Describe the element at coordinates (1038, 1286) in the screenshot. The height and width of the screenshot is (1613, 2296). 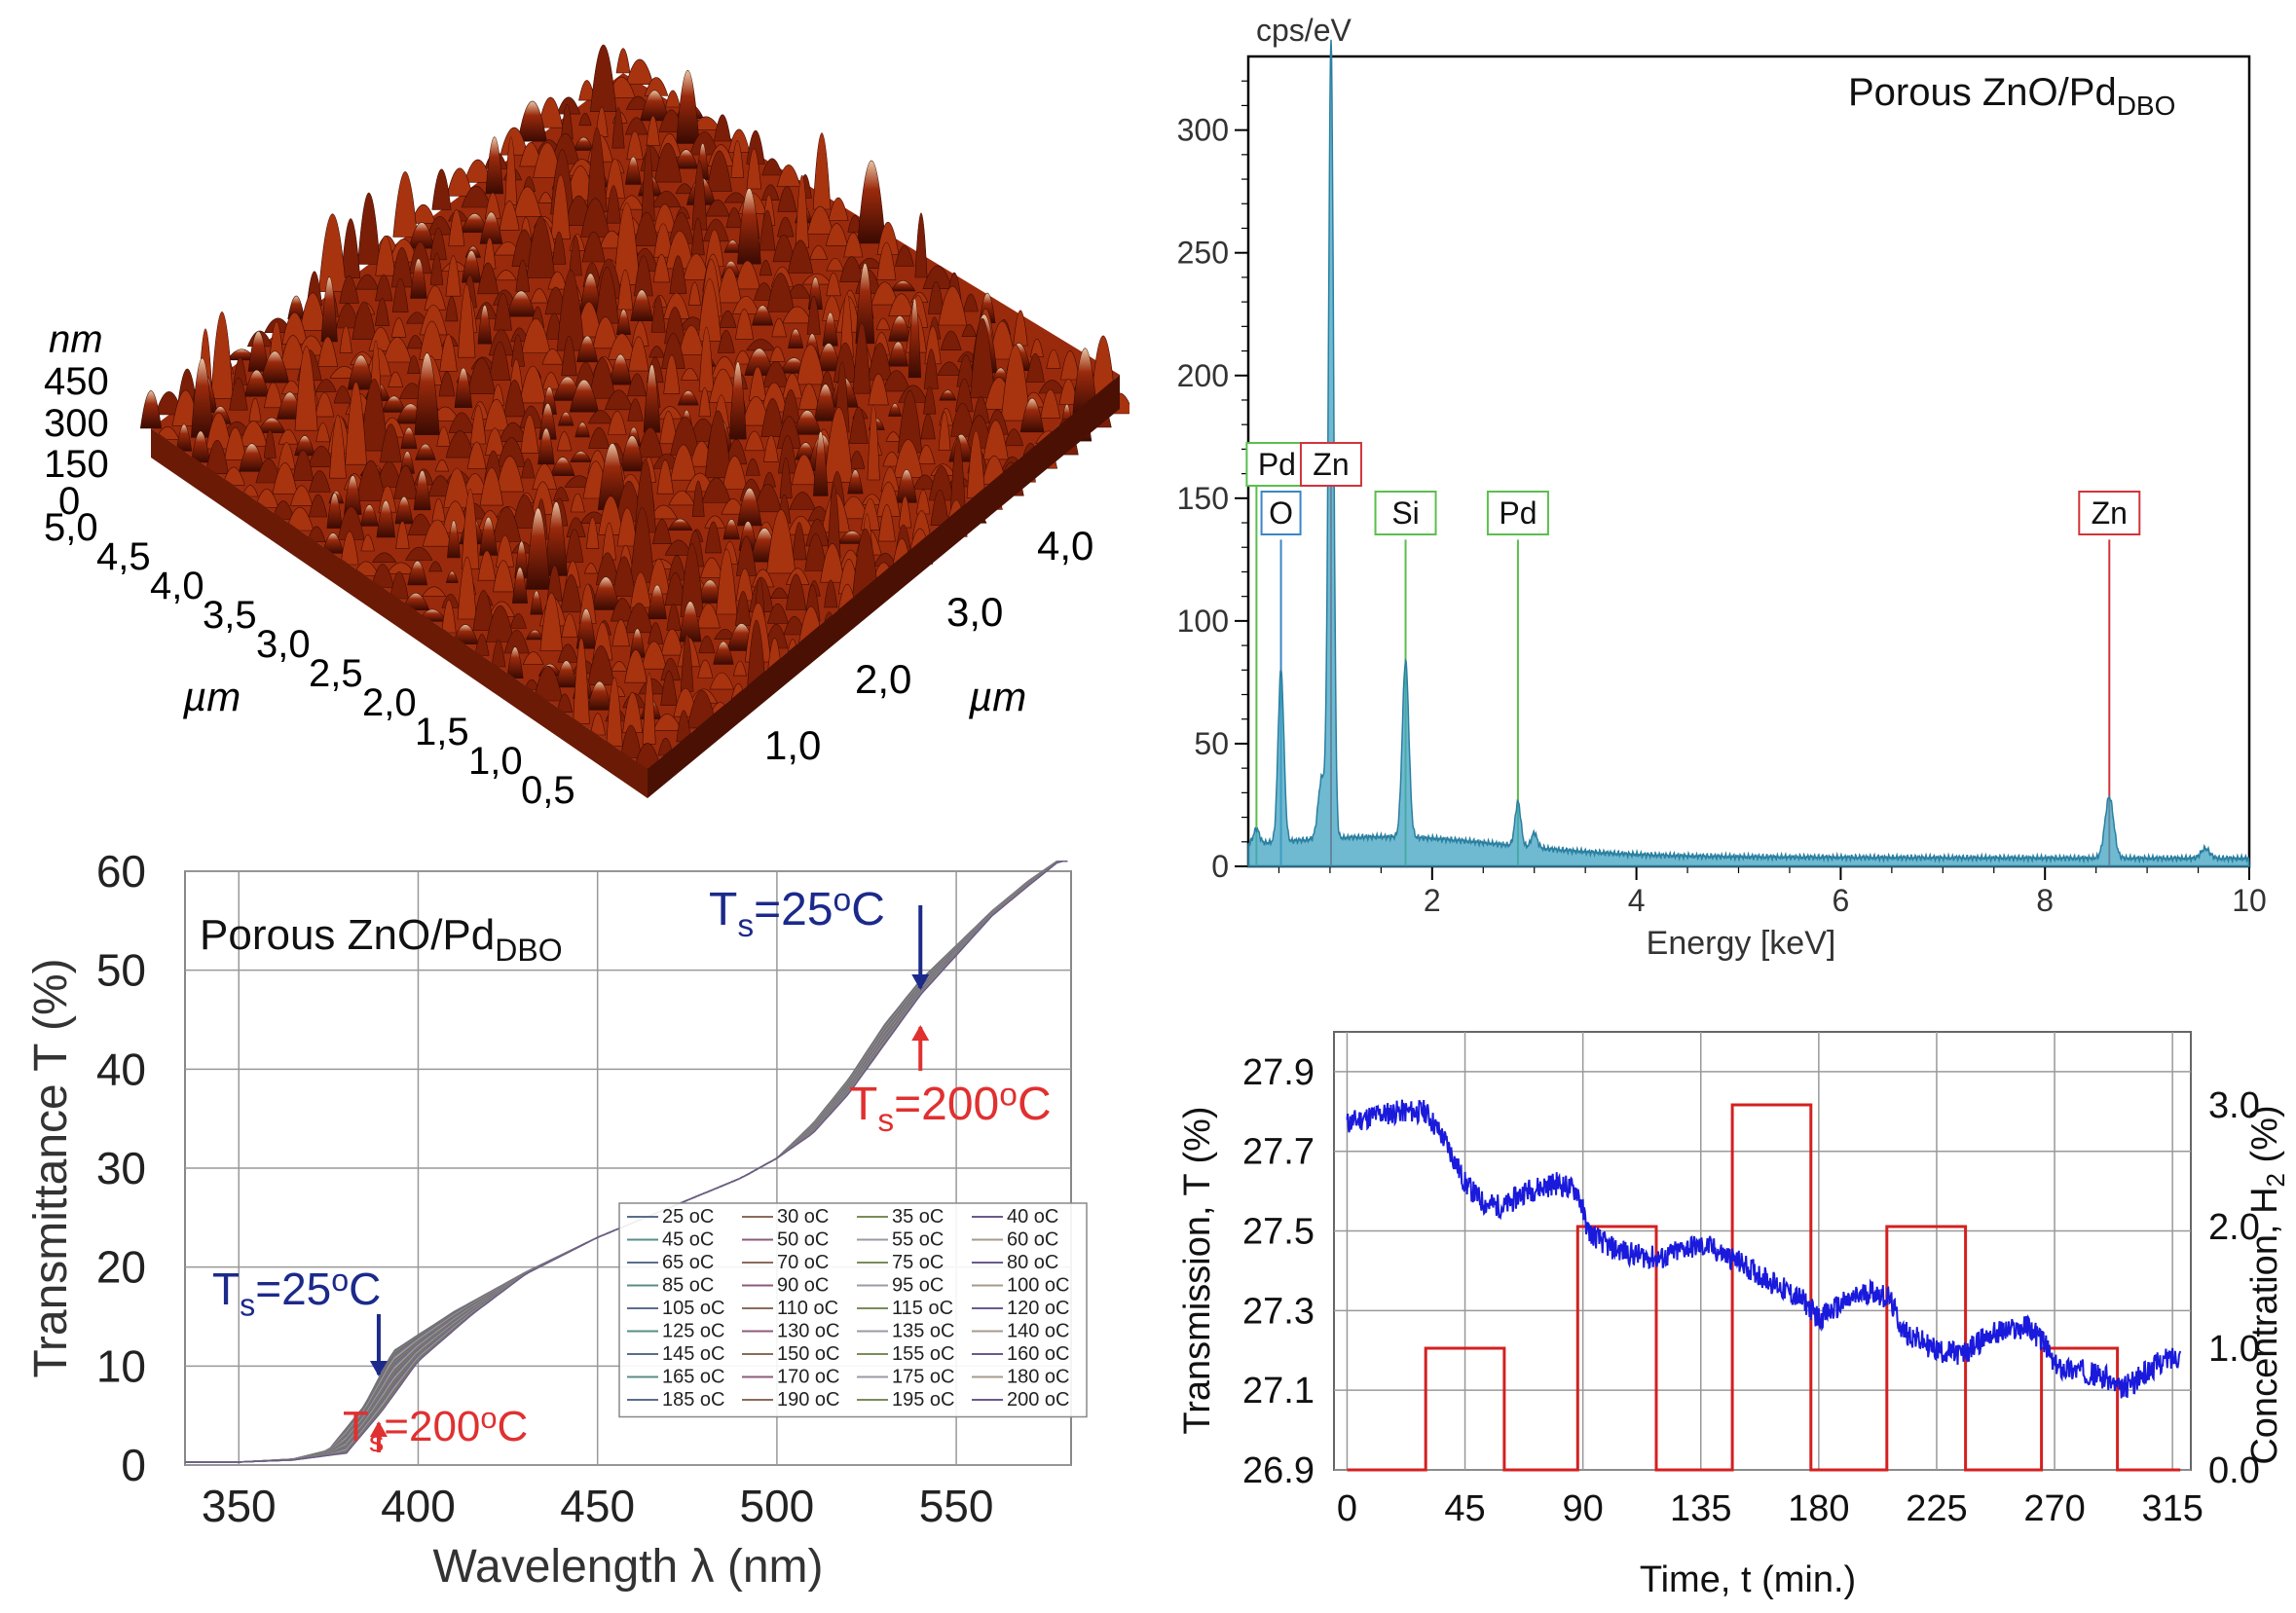
I see `tr-legend-label: 100 oC` at that location.